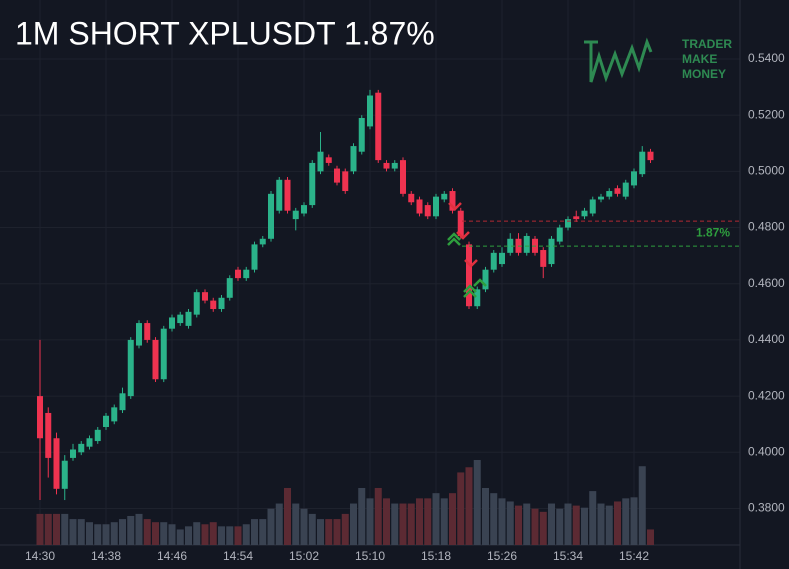 This screenshot has height=569, width=789. What do you see at coordinates (707, 44) in the screenshot?
I see `logo-text: TRADER` at bounding box center [707, 44].